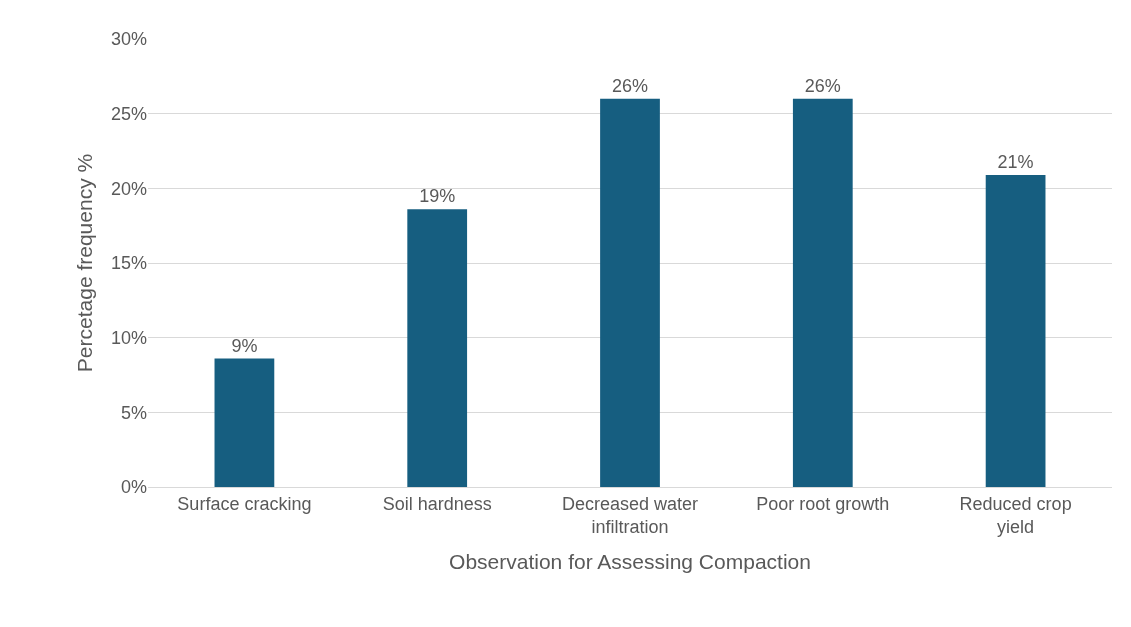 The image size is (1131, 627). I want to click on y-tick-label: 25%, so click(128, 113).